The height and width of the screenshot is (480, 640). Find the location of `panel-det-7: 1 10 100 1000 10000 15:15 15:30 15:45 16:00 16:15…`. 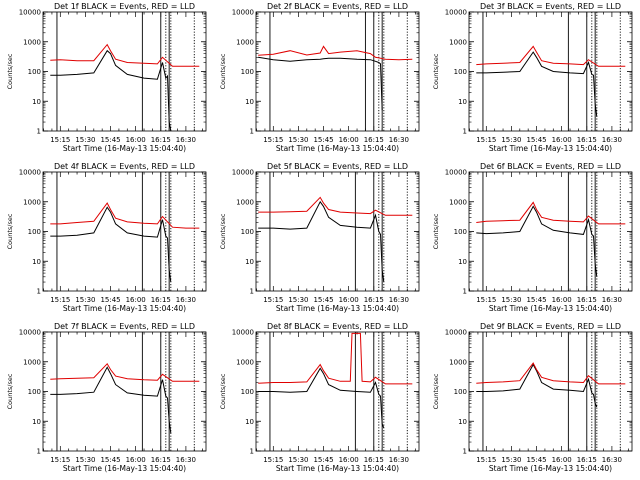

panel-det-7: 1 10 100 1000 10000 15:15 15:30 15:45 16:00 16:15… is located at coordinates (106, 397).